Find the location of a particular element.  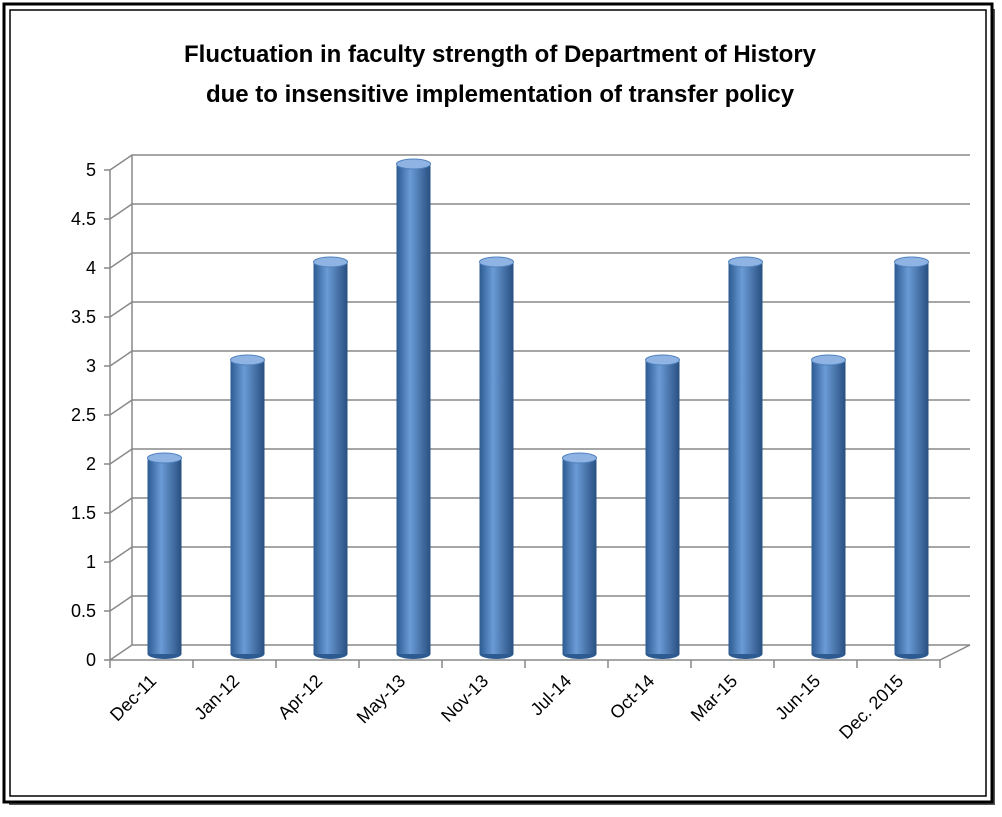

y-tick-label: 5 is located at coordinates (91, 170).